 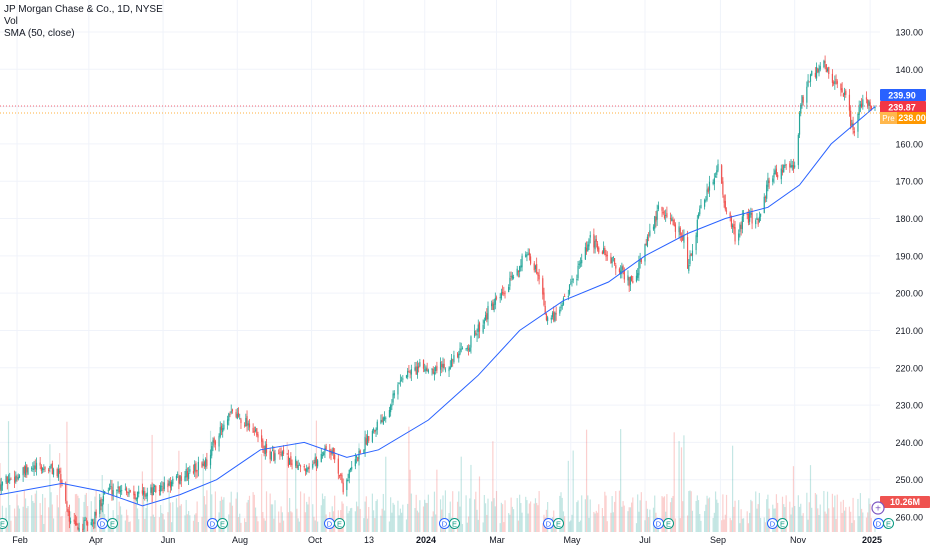 What do you see at coordinates (11, 21) in the screenshot?
I see `volume-indicator-label: Vol` at bounding box center [11, 21].